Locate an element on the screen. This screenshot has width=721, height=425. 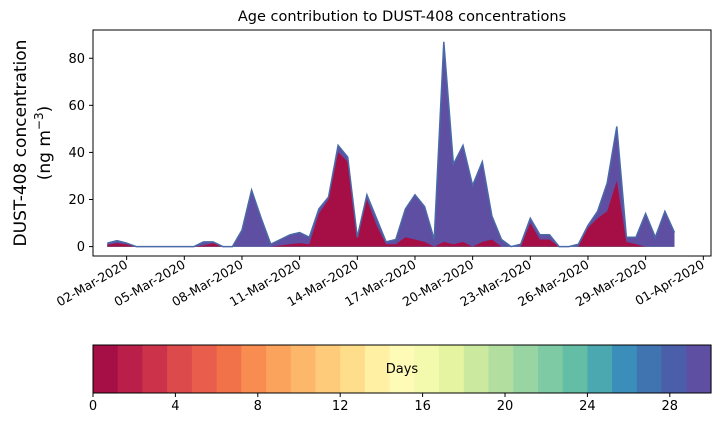
colorbar-label: Days is located at coordinates (402, 369).